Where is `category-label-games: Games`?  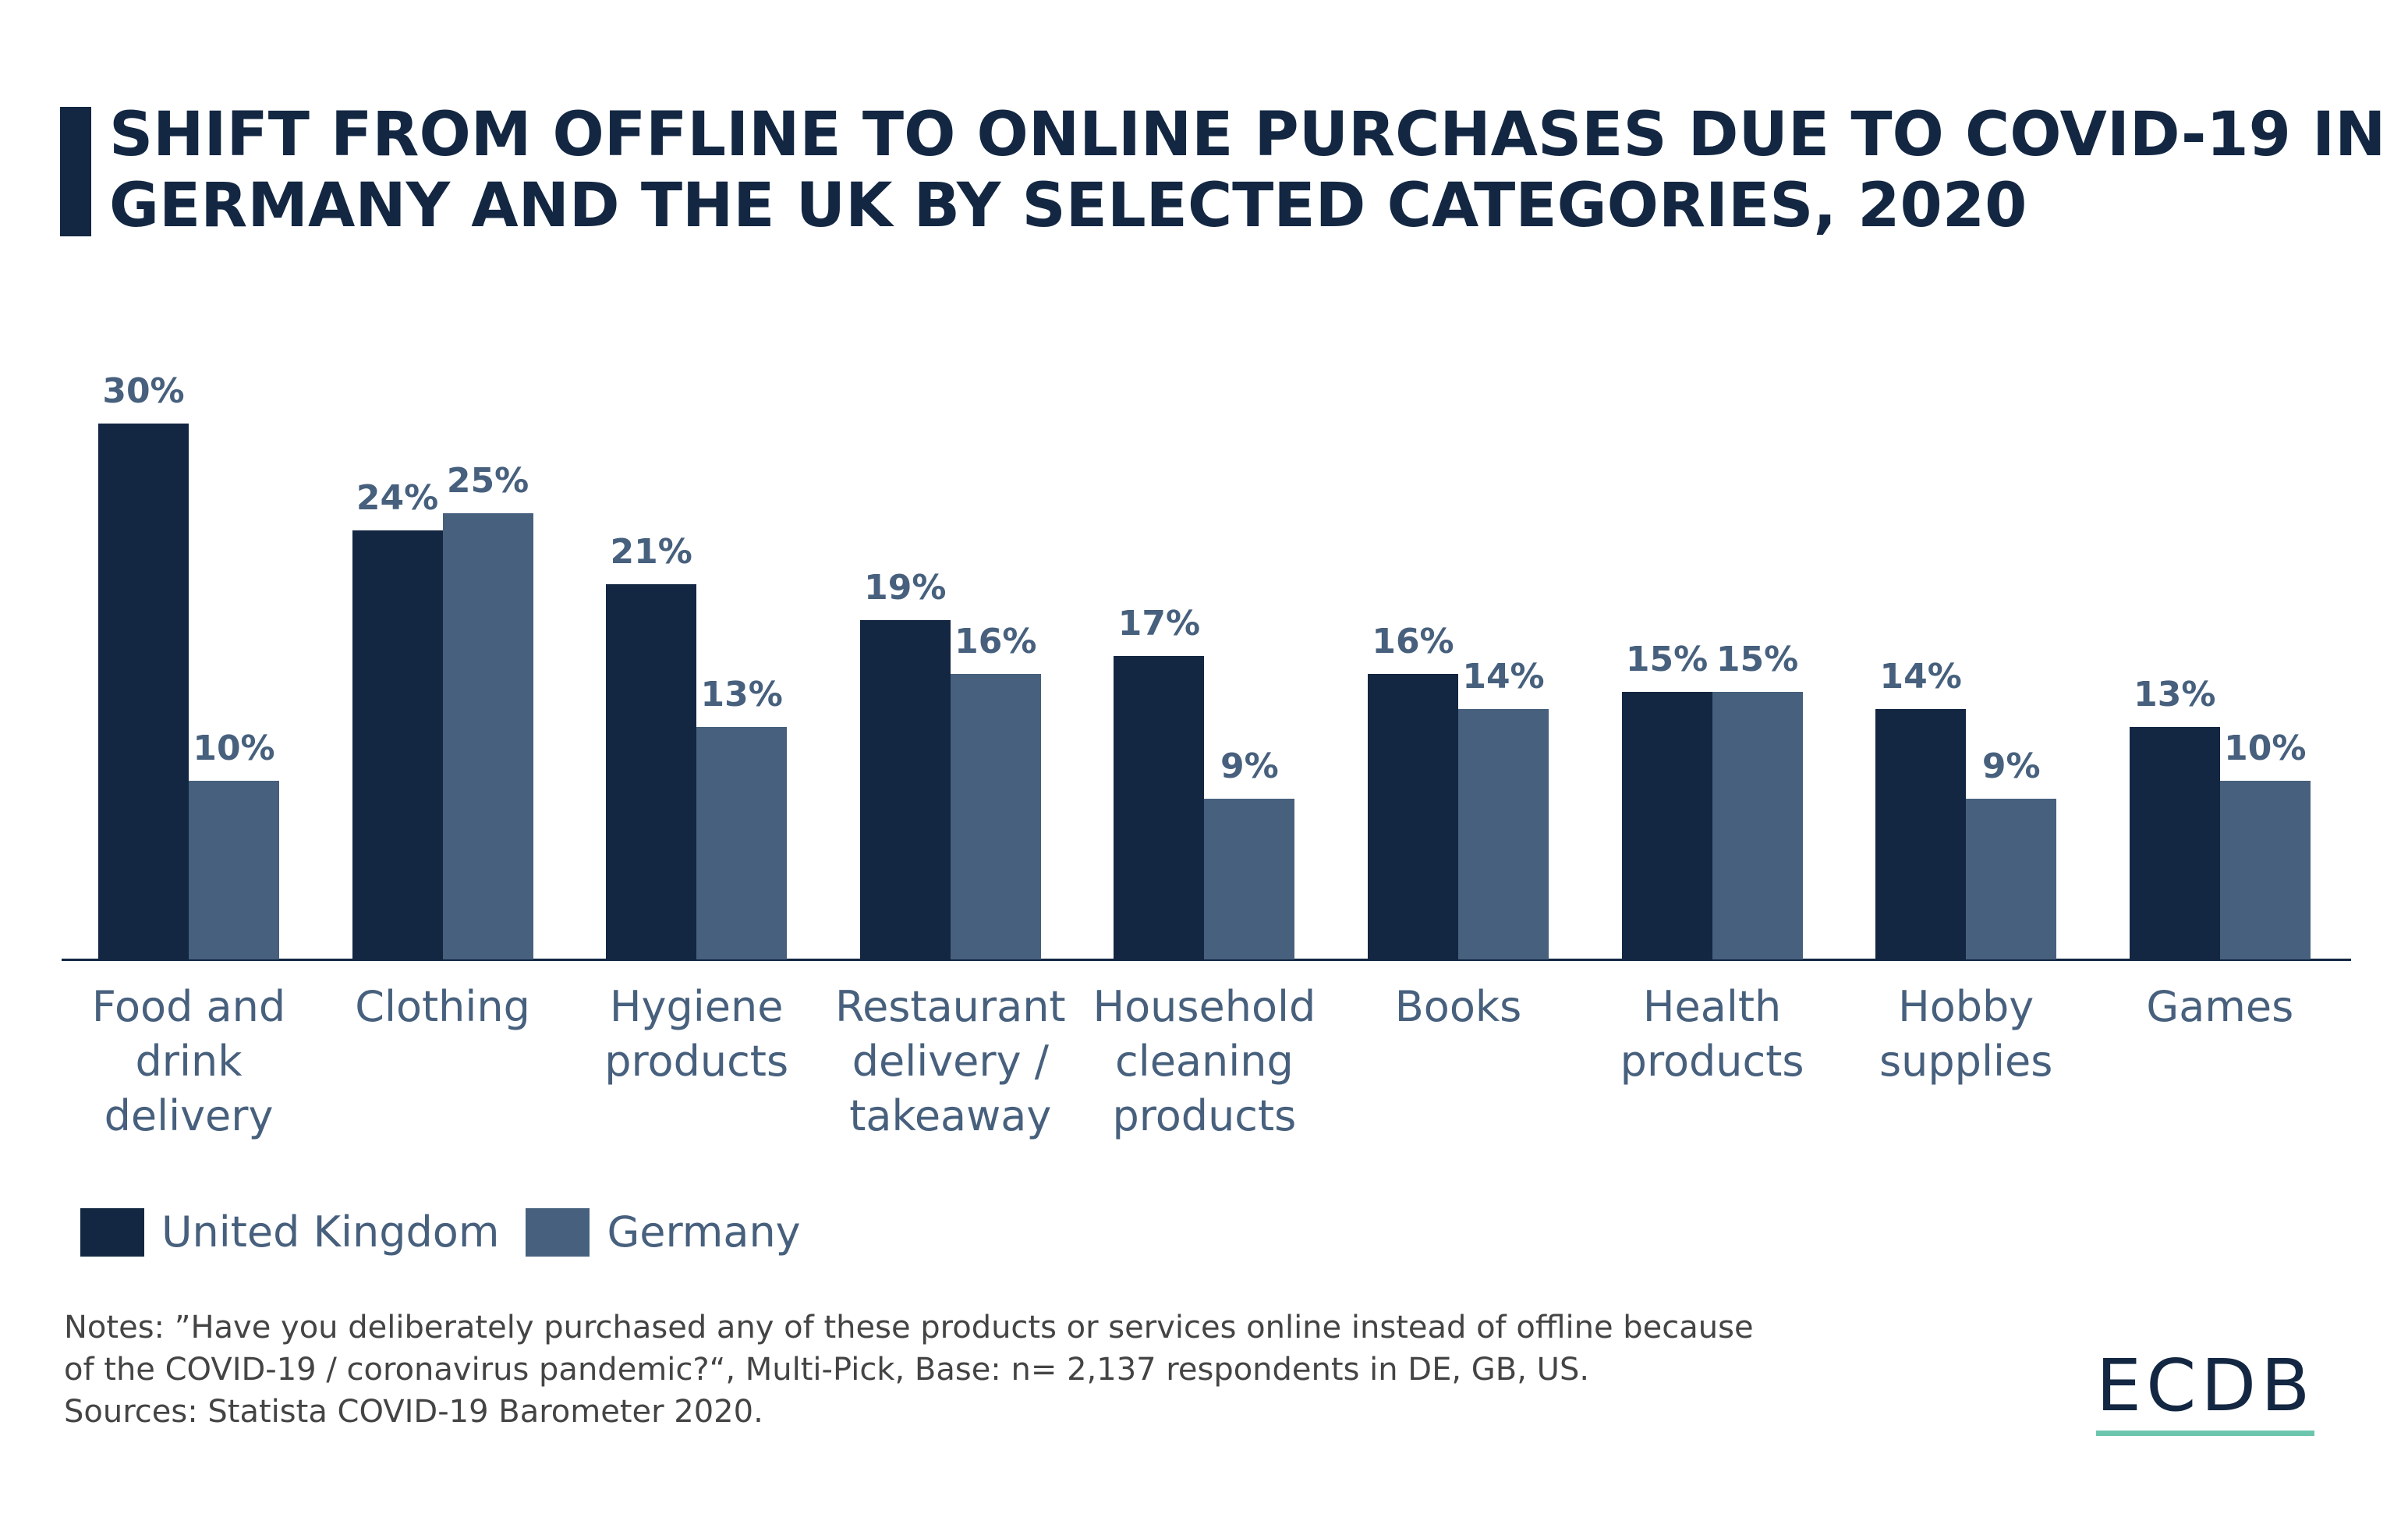 category-label-games: Games is located at coordinates (2220, 1007).